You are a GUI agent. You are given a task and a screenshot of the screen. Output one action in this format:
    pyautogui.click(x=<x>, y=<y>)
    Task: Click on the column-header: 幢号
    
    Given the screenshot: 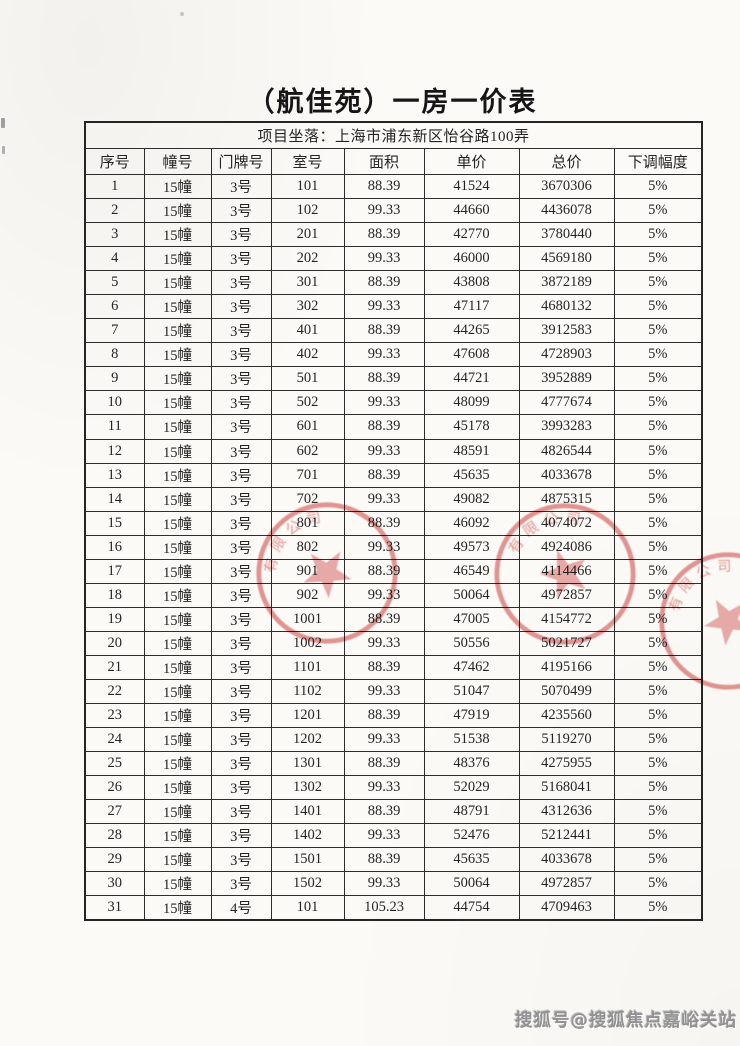 What is the action you would take?
    pyautogui.click(x=177, y=161)
    